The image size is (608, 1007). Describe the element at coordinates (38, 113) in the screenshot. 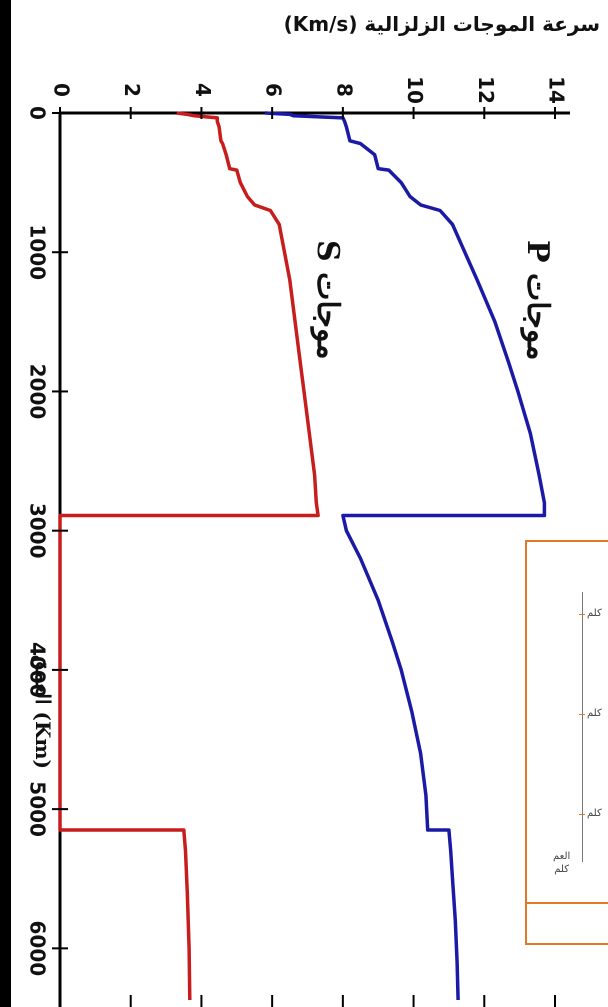

I see `depth-tick-label: 0` at that location.